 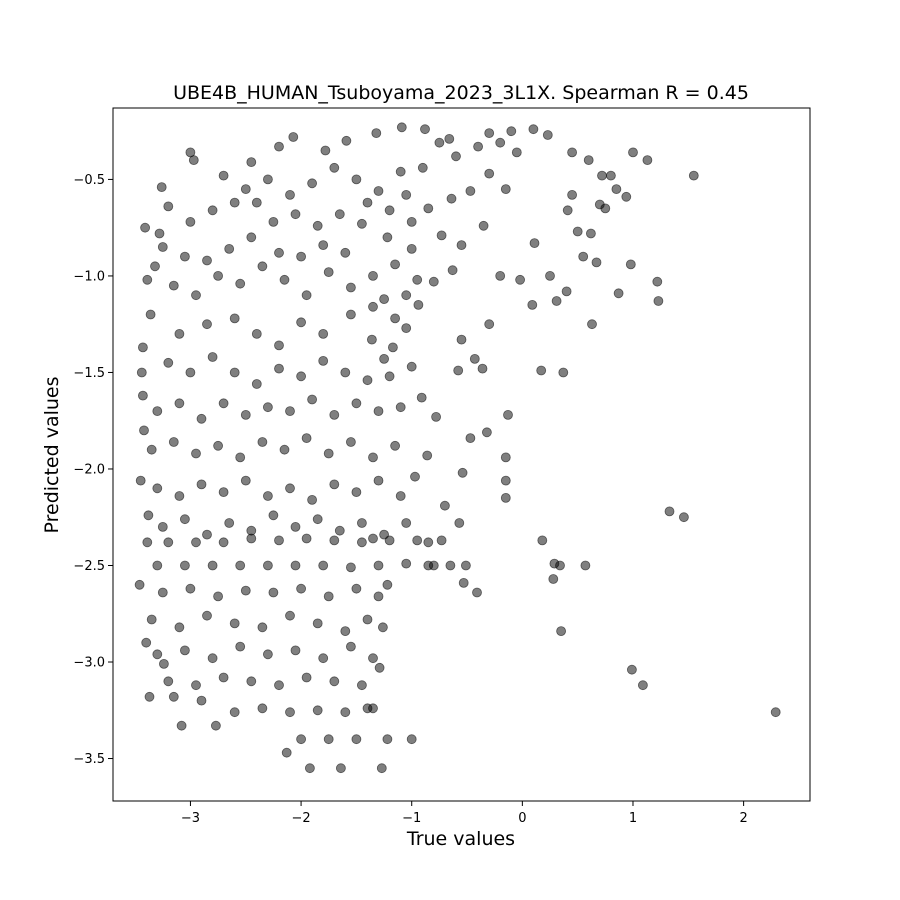 What do you see at coordinates (89, 663) in the screenshot?
I see `y-tick-label: −3.0` at bounding box center [89, 663].